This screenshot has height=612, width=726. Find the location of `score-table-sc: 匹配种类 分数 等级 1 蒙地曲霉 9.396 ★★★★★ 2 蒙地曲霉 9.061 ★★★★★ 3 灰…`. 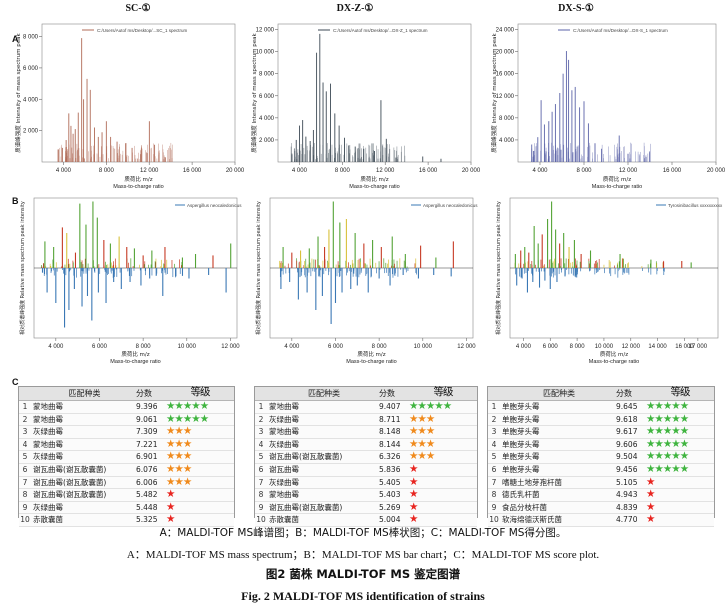

score-table-sc: 匹配种类 分数 等级 1 蒙地曲霉 9.396 ★★★★★ 2 蒙地曲霉 9.061 ★★★★★ 3 灰… is located at coordinates (126, 456).